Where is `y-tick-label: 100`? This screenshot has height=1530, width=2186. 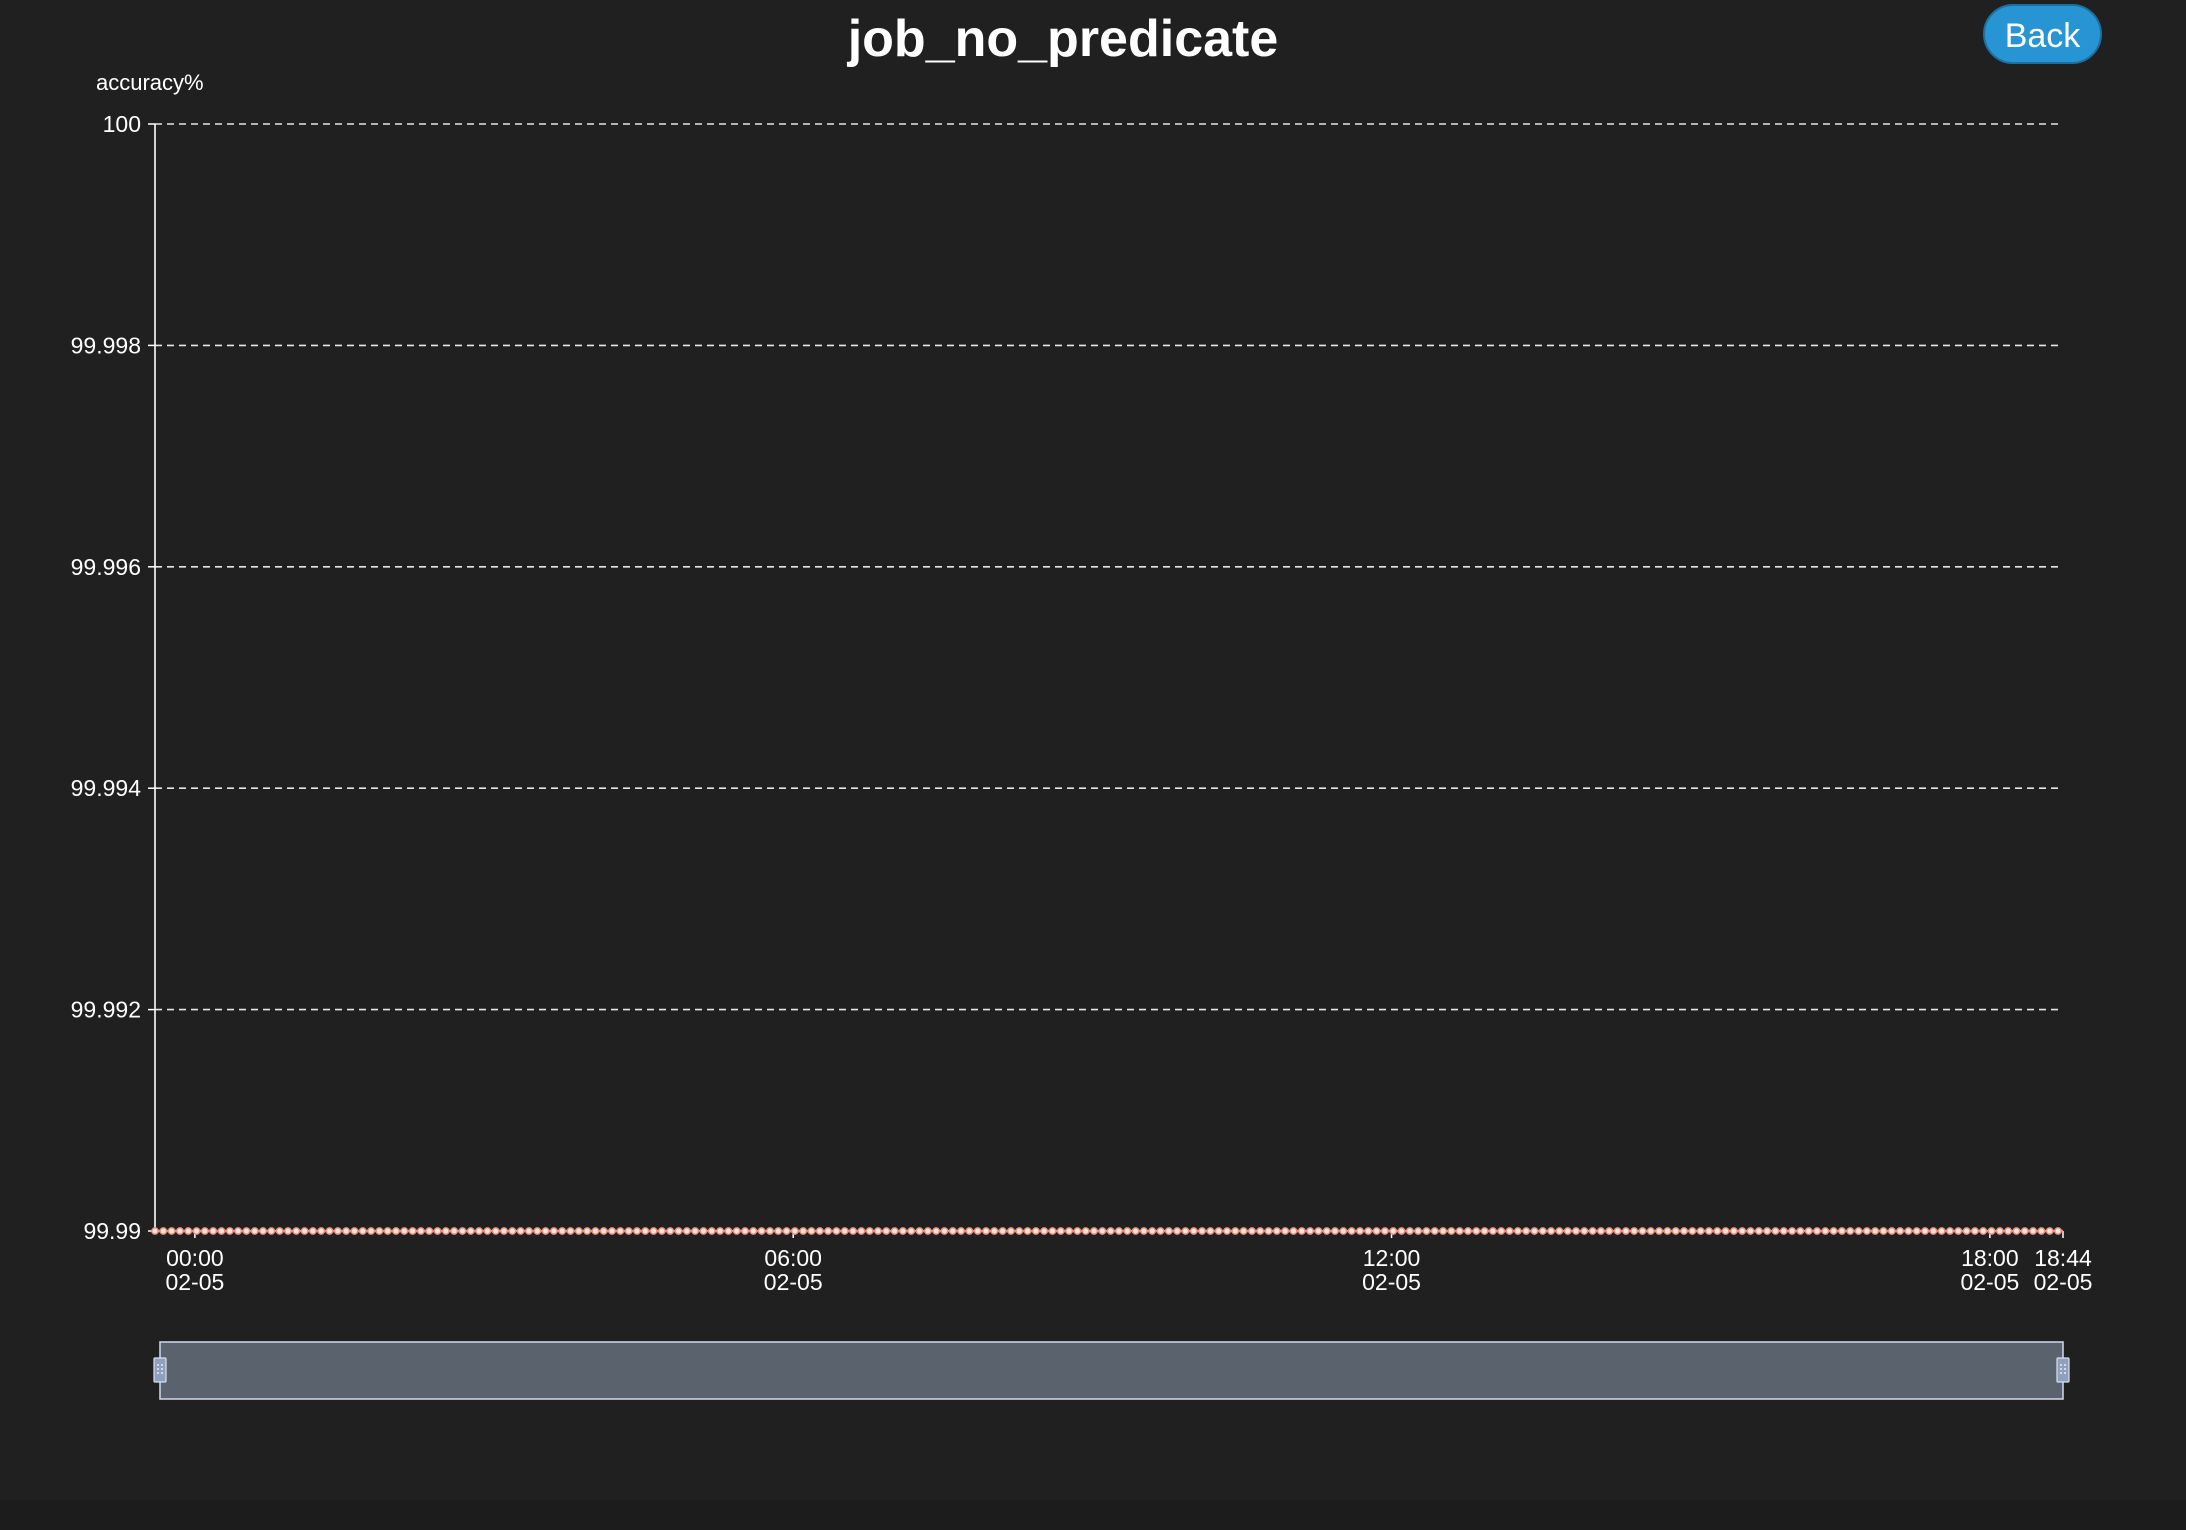
y-tick-label: 100 is located at coordinates (122, 124).